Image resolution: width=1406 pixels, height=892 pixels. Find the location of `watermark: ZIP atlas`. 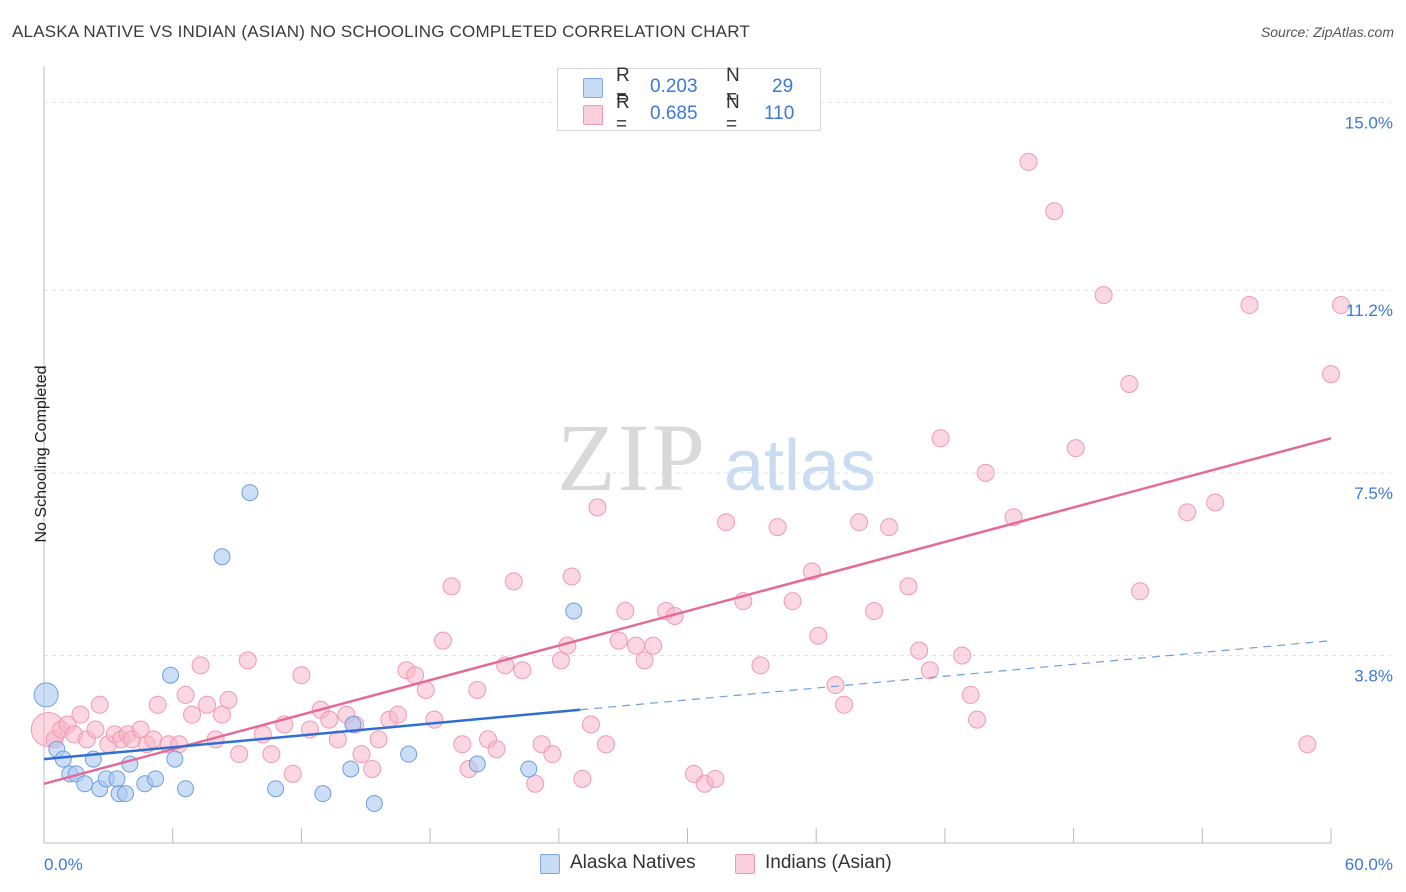

watermark: ZIP atlas is located at coordinates (716, 457).